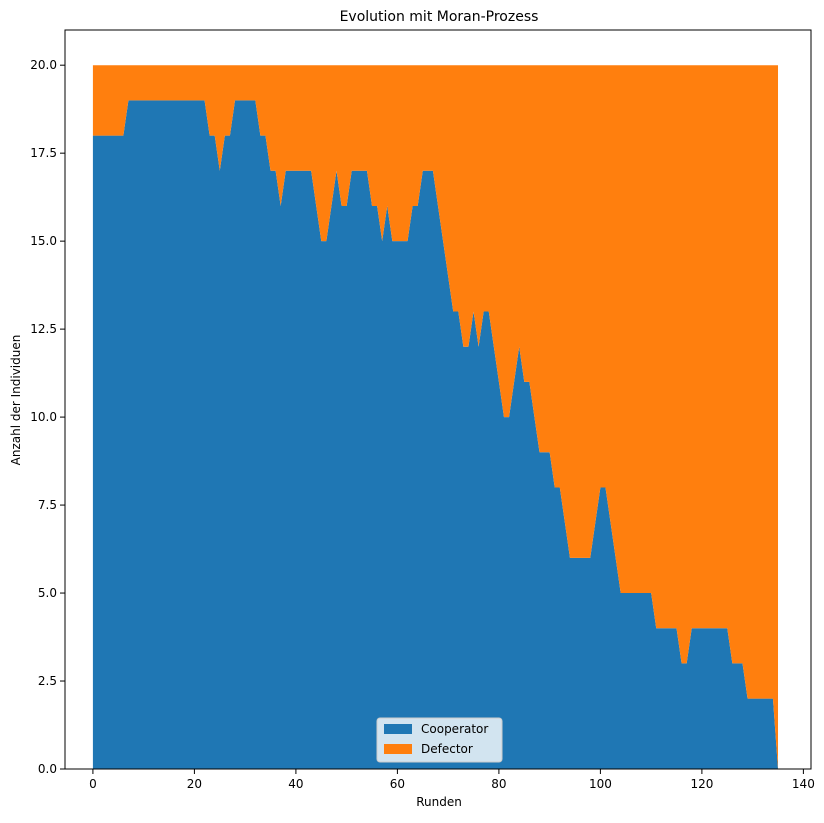 Image resolution: width=824 pixels, height=823 pixels. I want to click on x-axis-label: Runden, so click(439, 802).